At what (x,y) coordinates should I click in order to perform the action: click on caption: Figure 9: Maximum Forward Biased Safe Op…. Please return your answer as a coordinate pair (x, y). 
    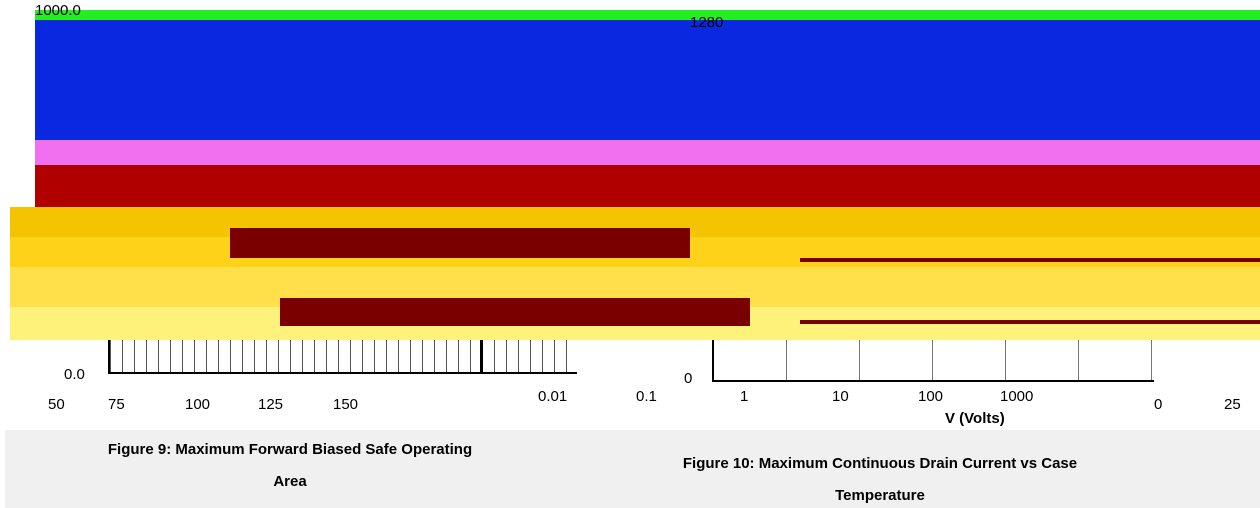
    Looking at the image, I should click on (290, 465).